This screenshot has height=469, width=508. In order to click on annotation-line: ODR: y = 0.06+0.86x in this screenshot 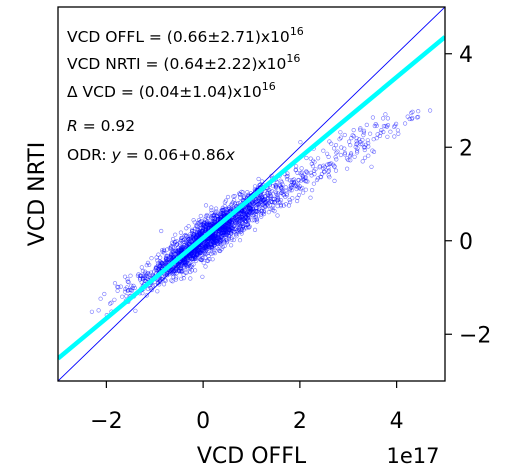, I will do `click(151, 155)`.